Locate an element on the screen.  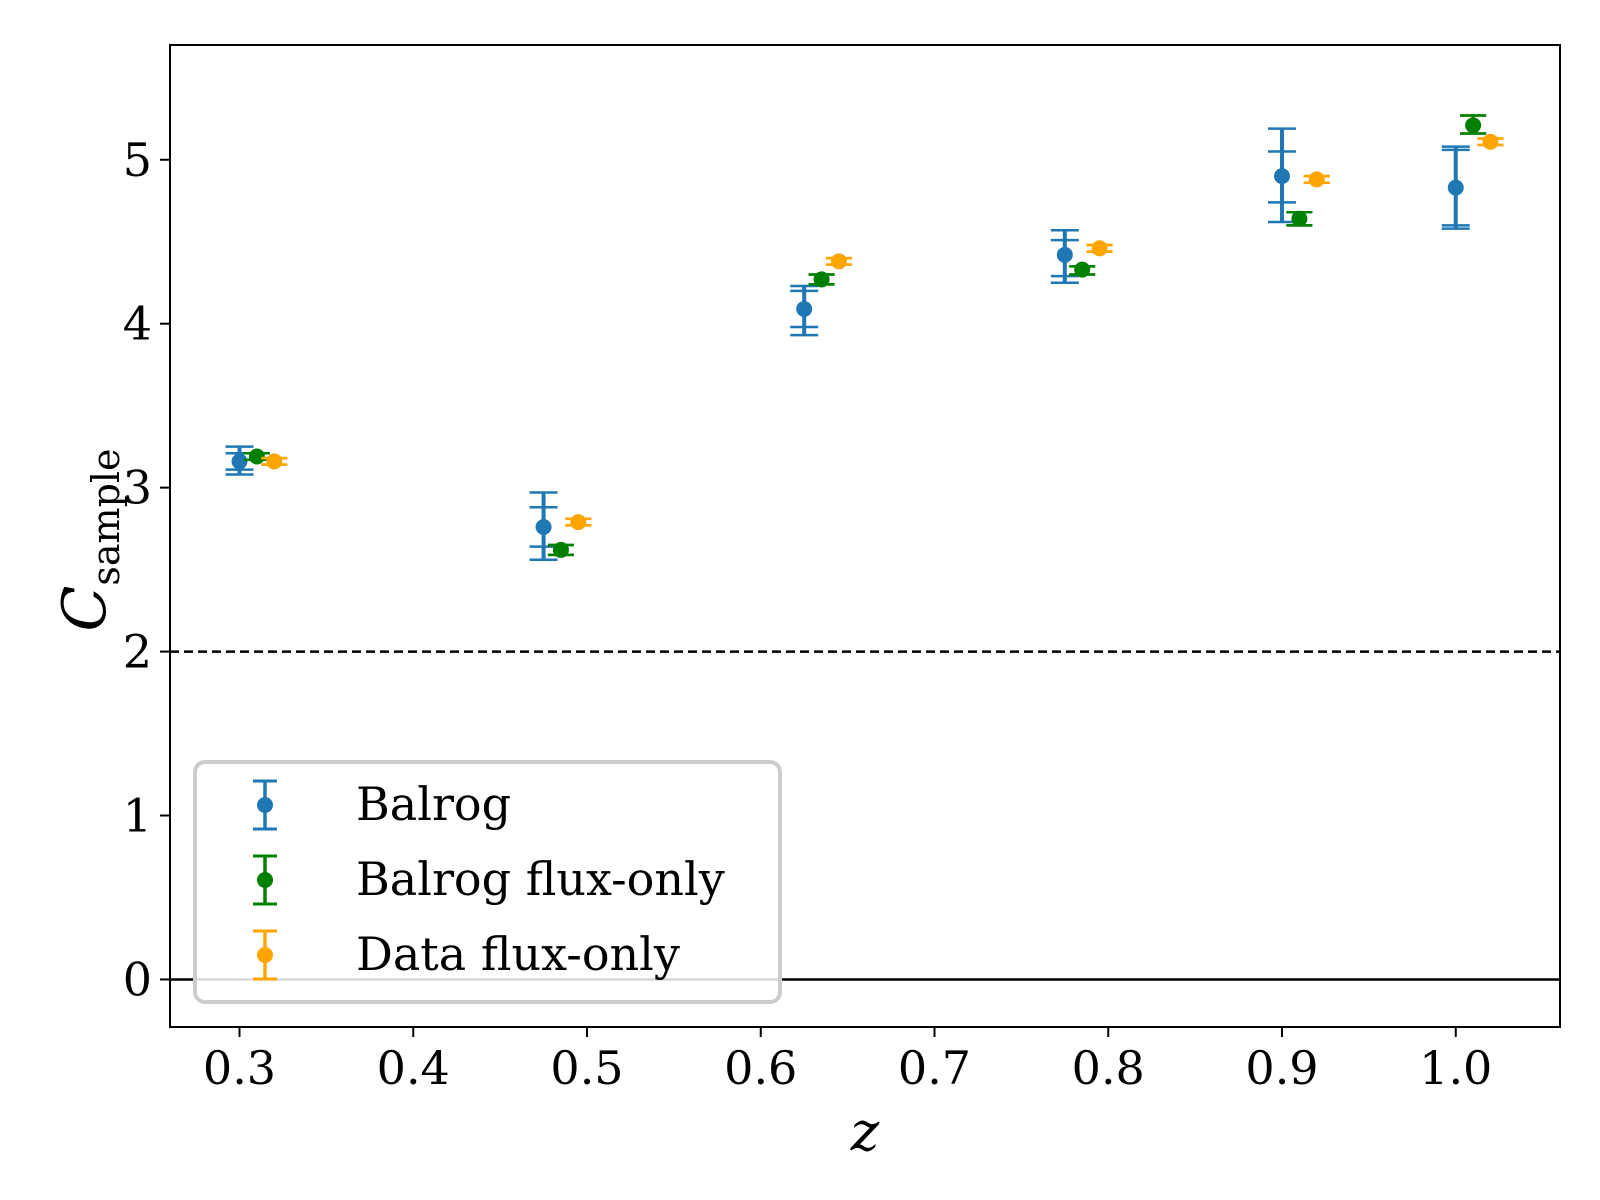
point-balrog-flux-only-4-marker is located at coordinates (1299, 218).